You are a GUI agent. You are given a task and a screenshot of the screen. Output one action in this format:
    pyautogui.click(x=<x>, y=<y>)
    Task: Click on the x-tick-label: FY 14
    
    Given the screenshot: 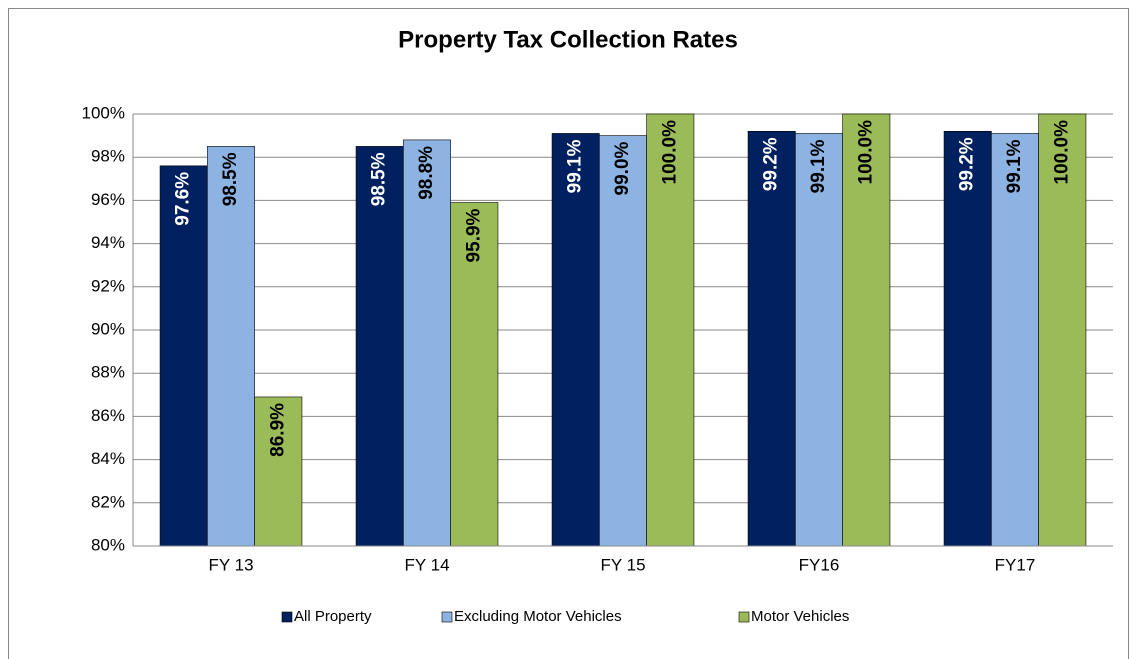 What is the action you would take?
    pyautogui.click(x=426, y=564)
    